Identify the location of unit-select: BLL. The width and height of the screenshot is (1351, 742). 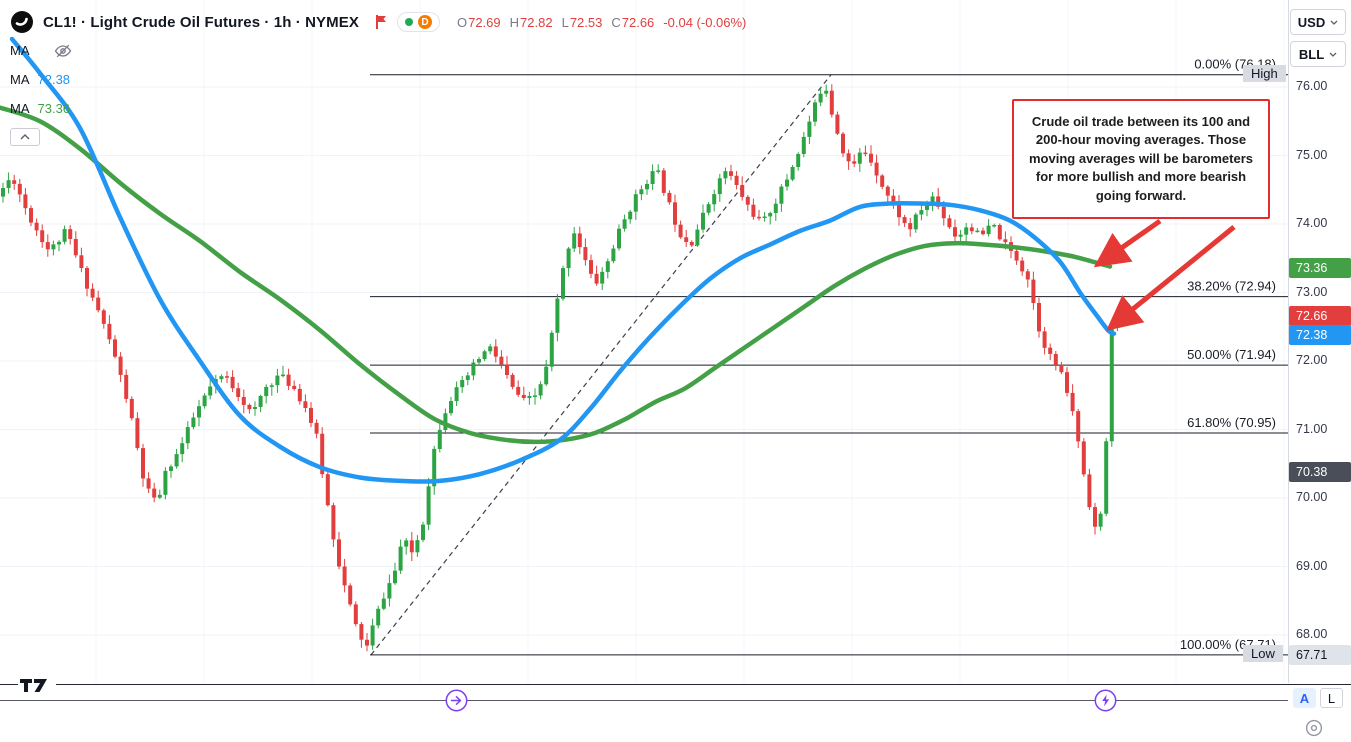
(1318, 54).